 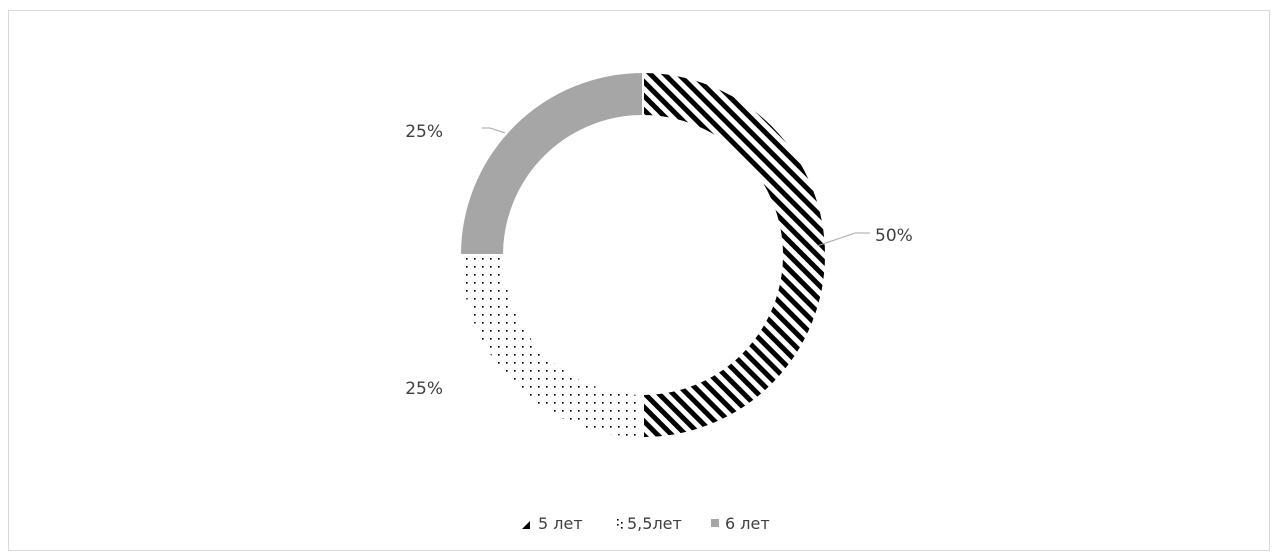 I want to click on legend-label: 5,5лет, so click(x=654, y=523).